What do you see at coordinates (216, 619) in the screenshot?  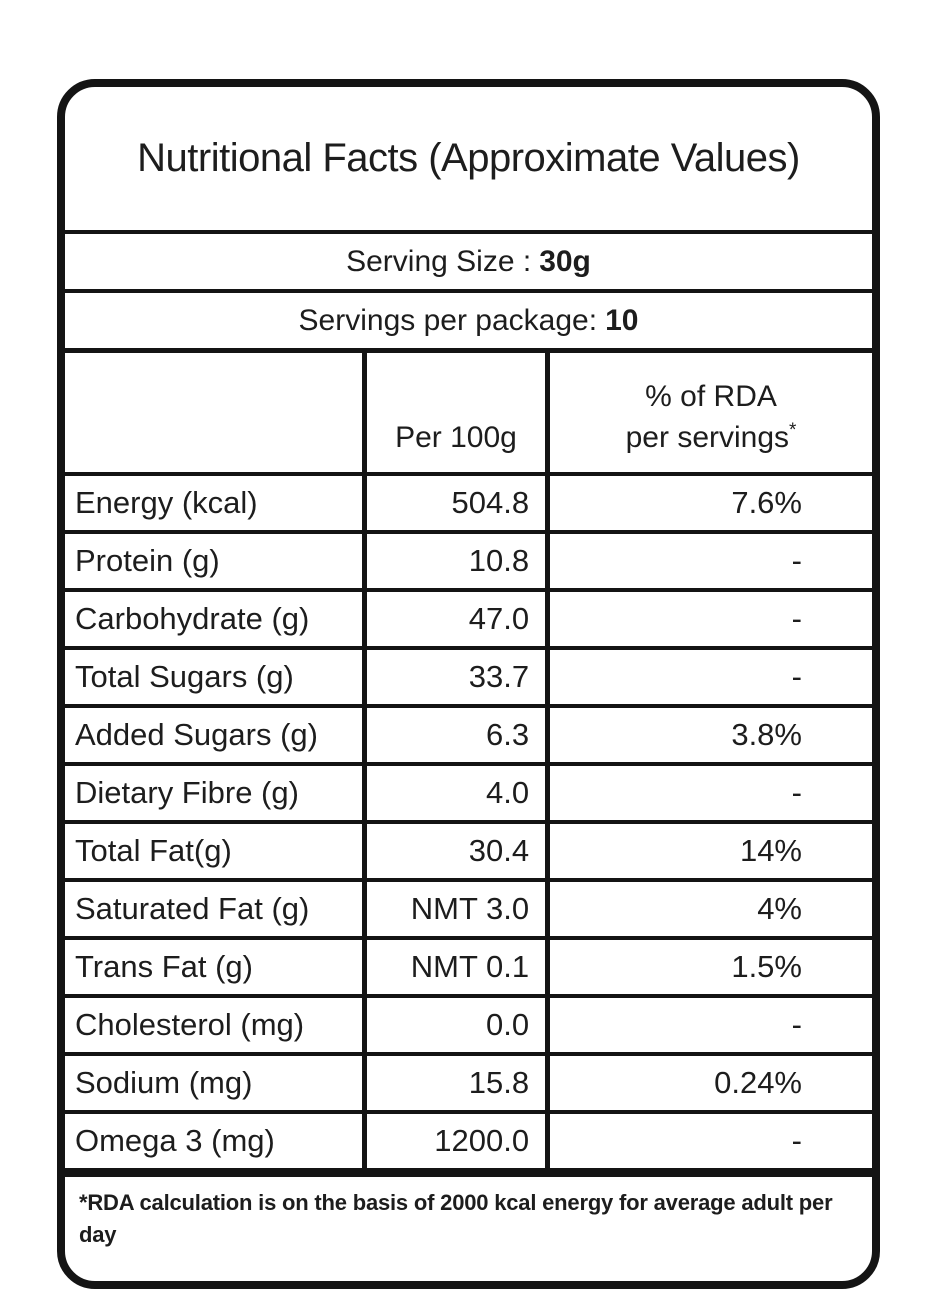 I see `nutrient-name: Carbohydrate (g)` at bounding box center [216, 619].